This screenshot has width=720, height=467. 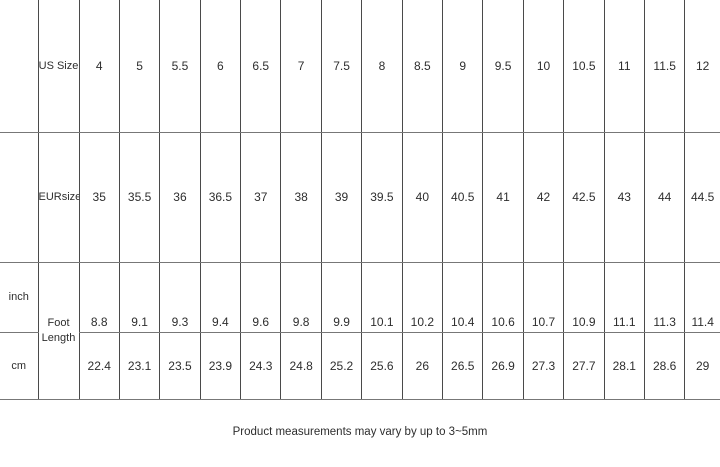 What do you see at coordinates (543, 366) in the screenshot?
I see `table-cell: 27.3` at bounding box center [543, 366].